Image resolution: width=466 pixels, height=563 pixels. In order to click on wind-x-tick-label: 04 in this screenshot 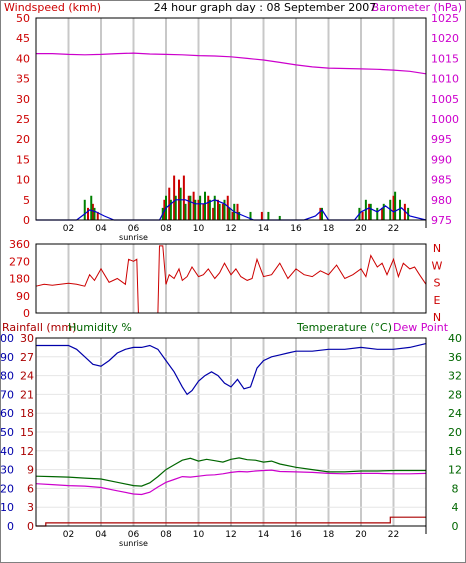, I will do `click(101, 229)`.